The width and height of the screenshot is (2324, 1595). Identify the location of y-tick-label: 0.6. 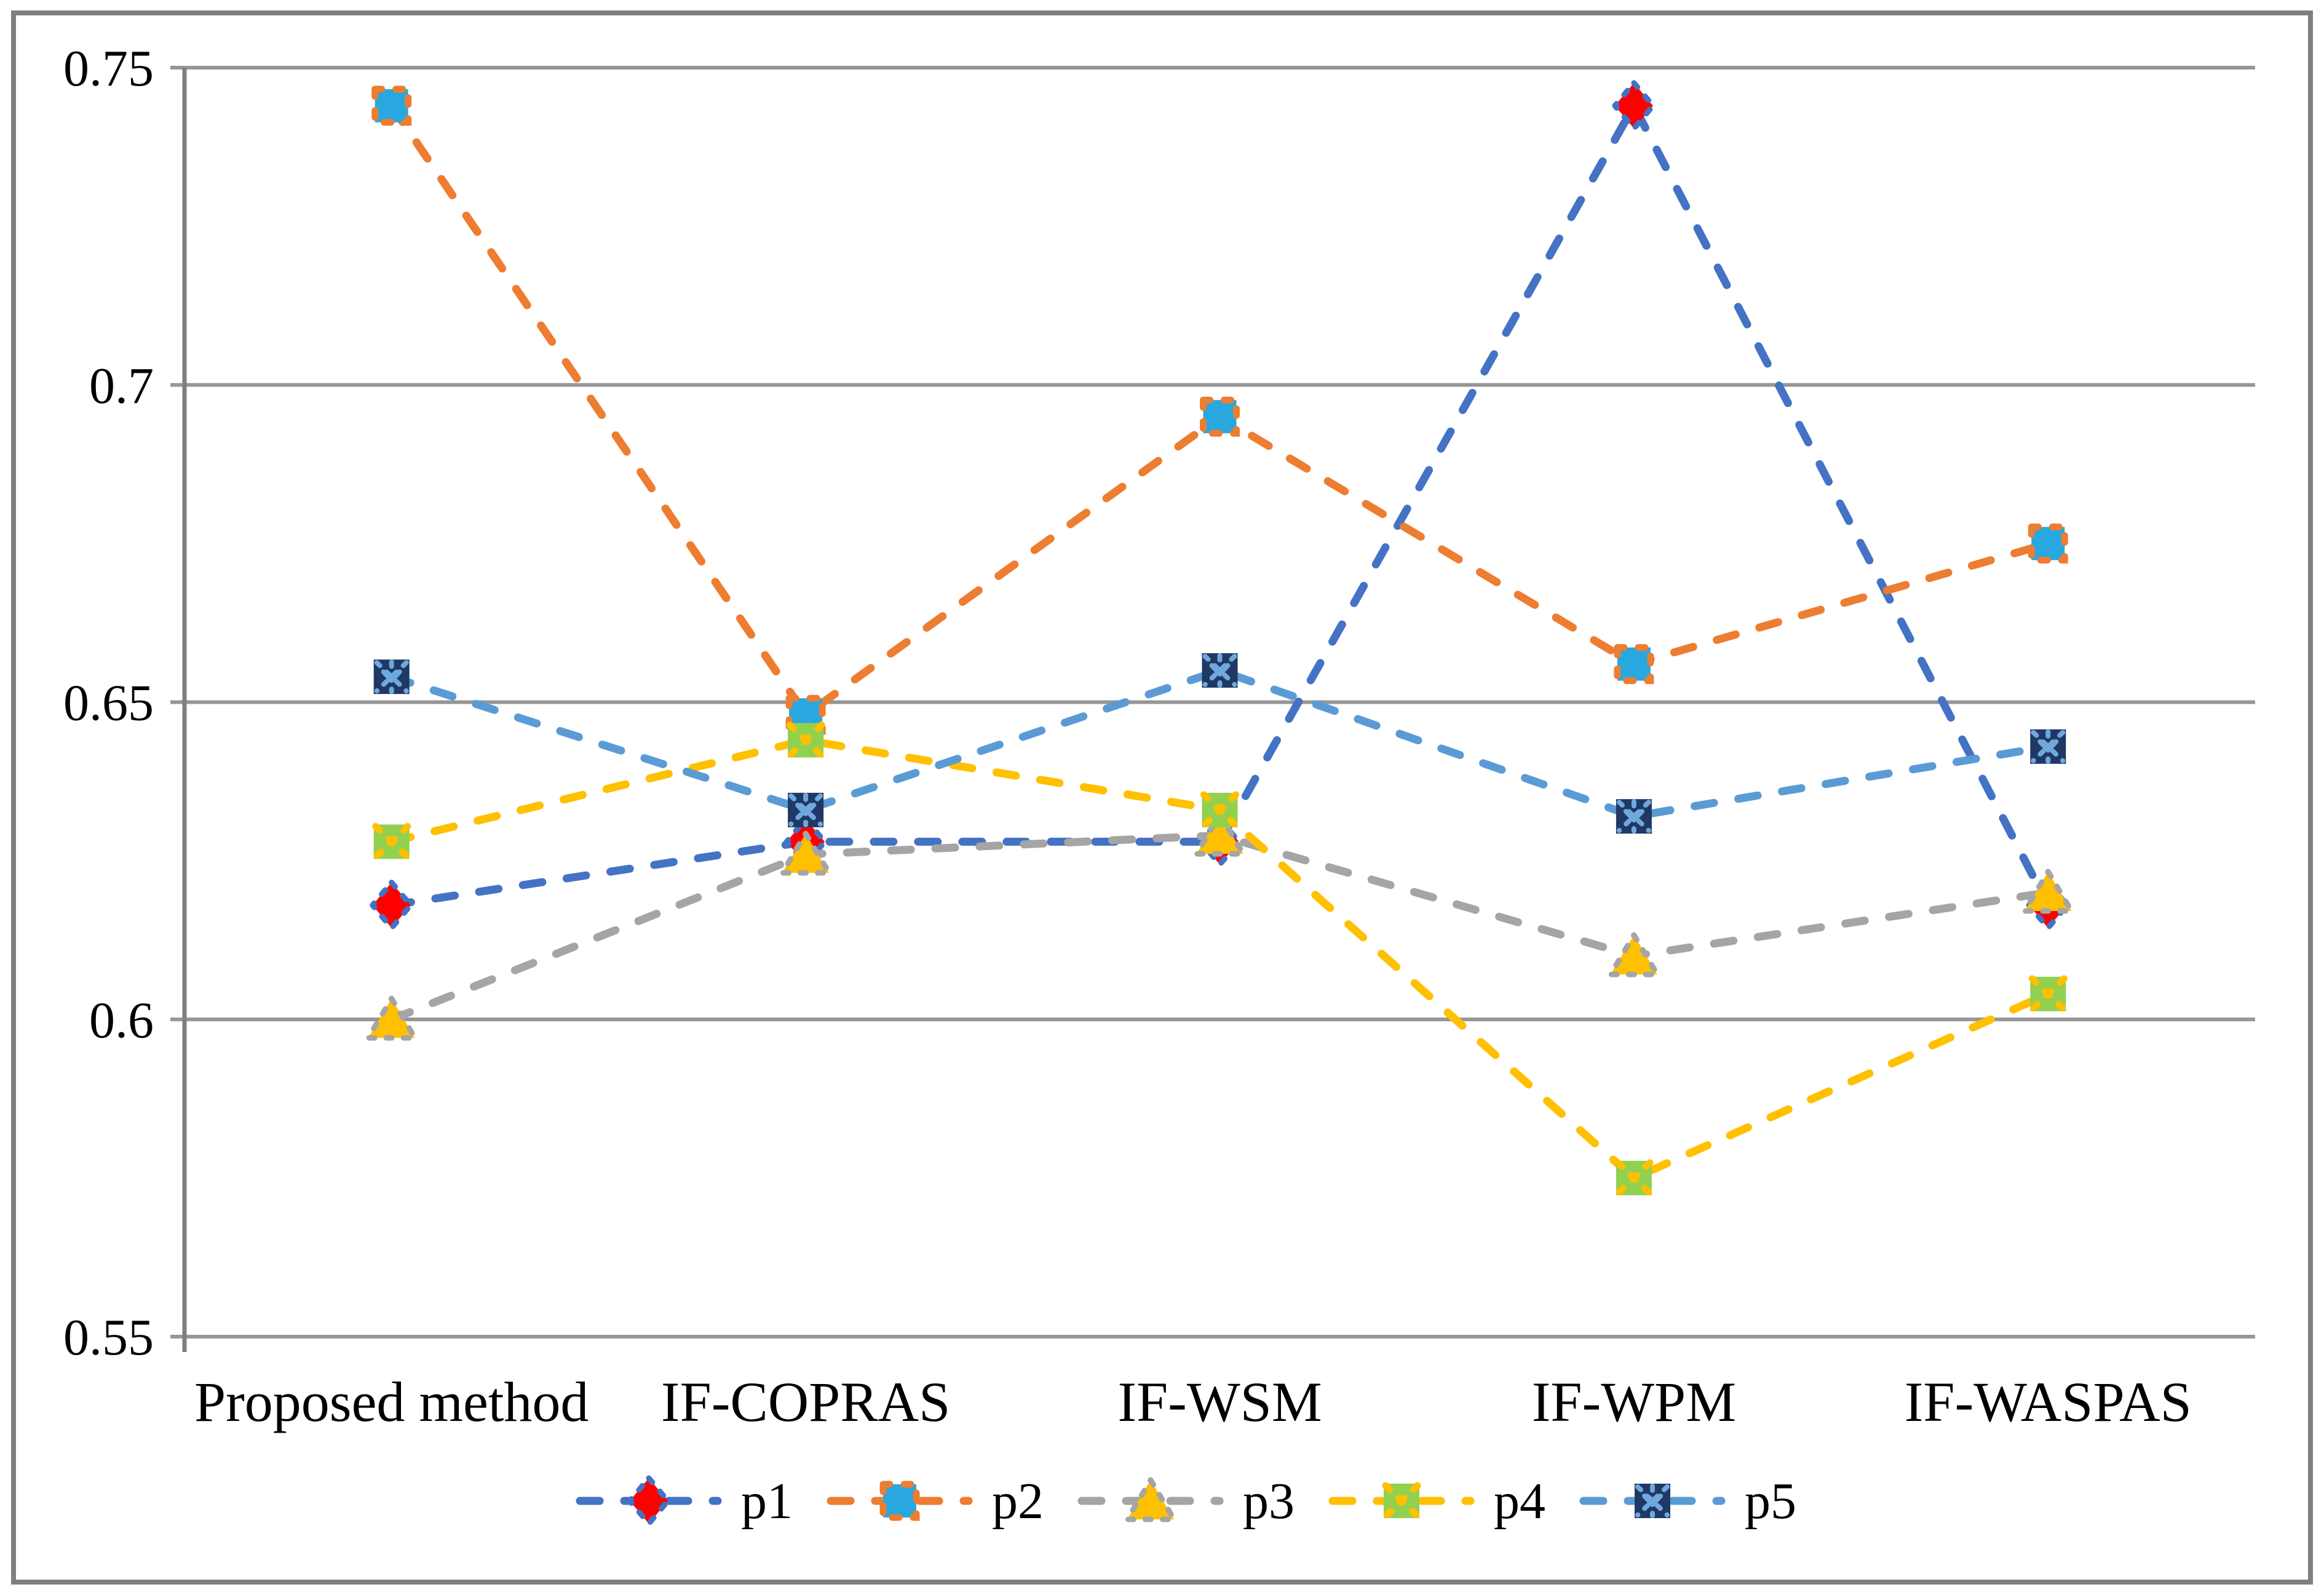
(122, 1020).